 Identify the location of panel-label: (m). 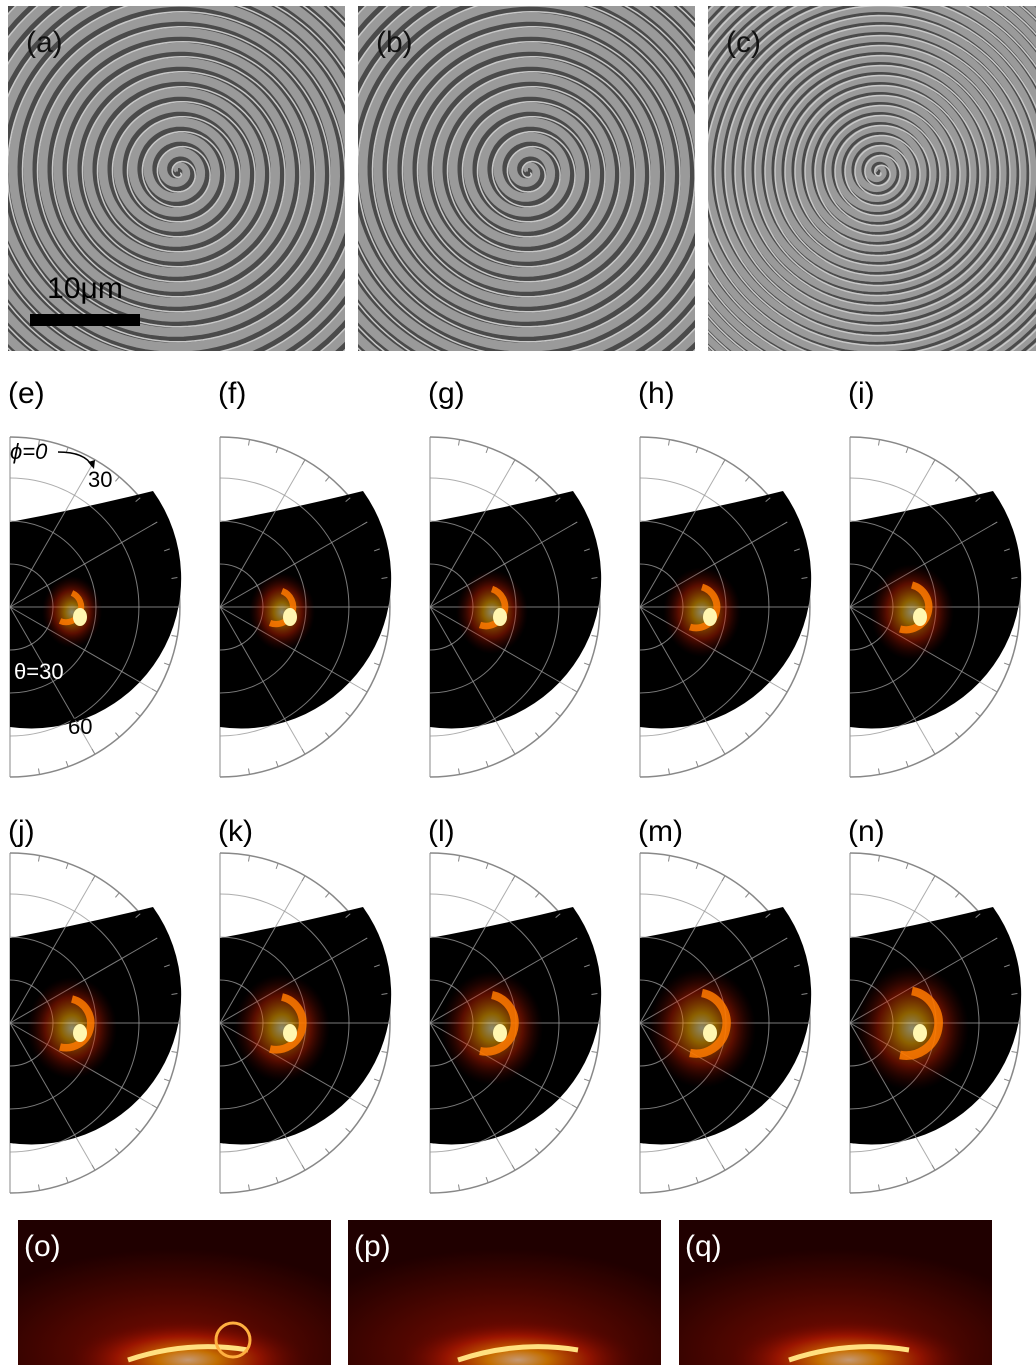
(660, 831).